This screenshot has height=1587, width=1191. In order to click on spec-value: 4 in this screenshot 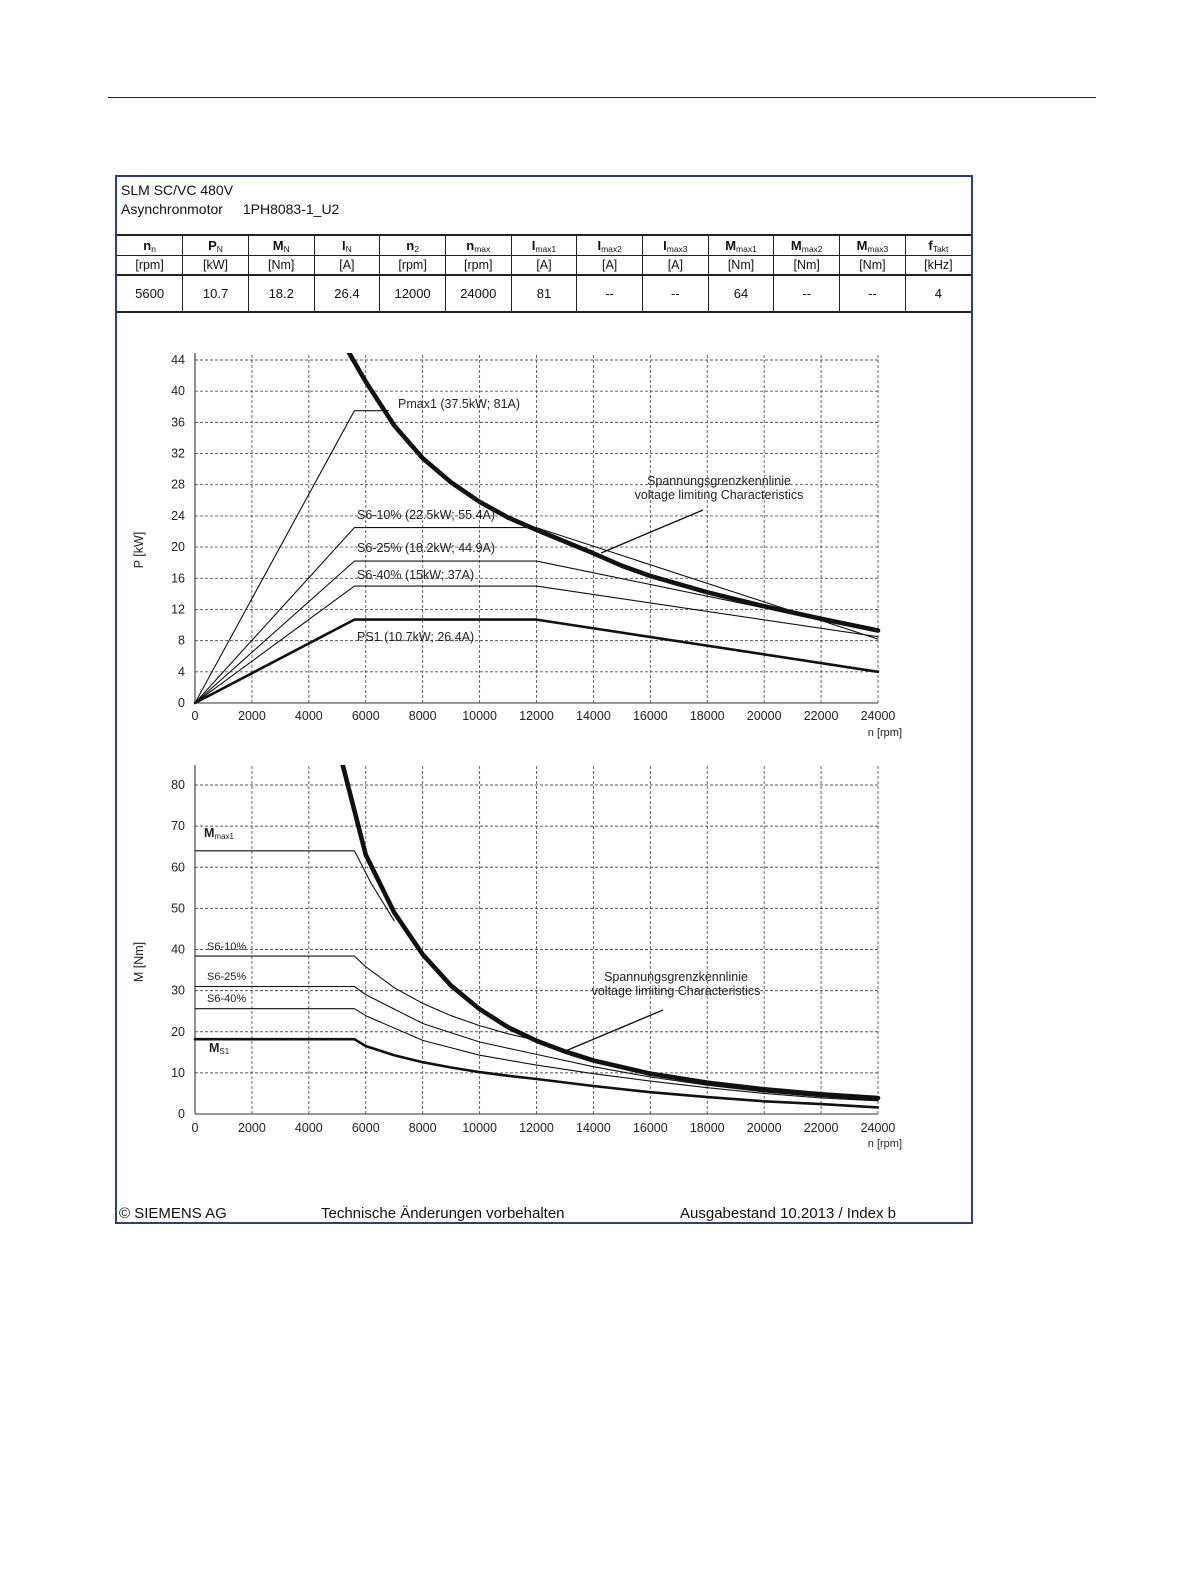, I will do `click(937, 293)`.